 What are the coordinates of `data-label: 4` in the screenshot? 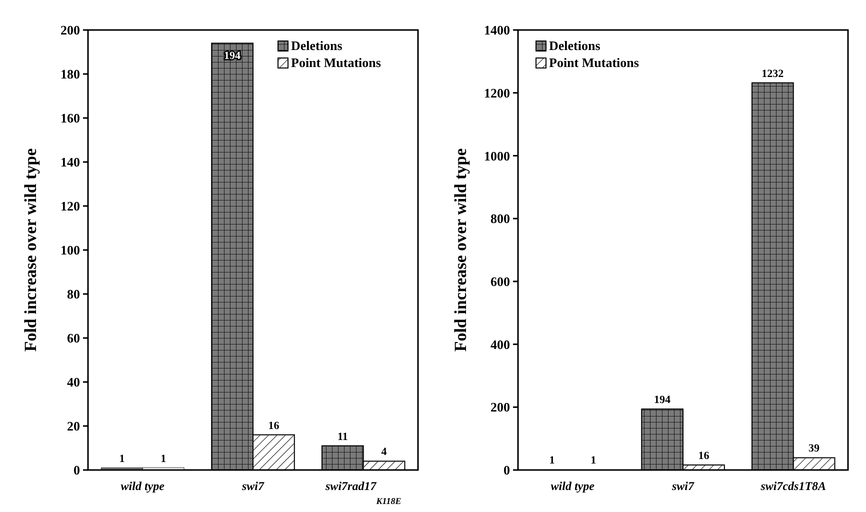 It's located at (384, 452).